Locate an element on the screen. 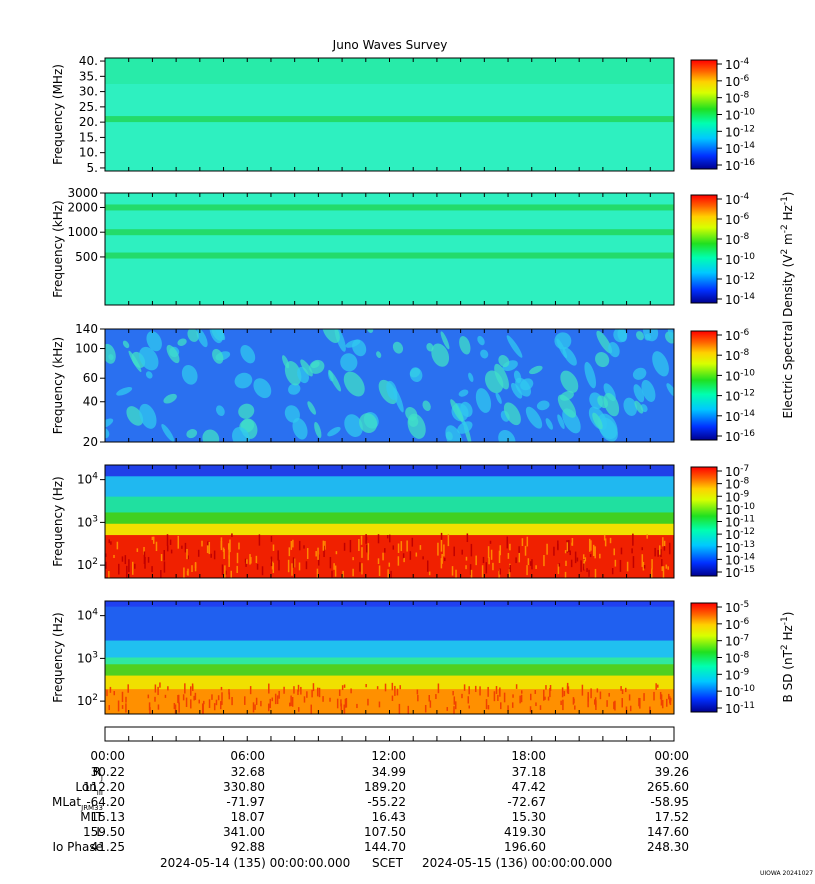 The width and height of the screenshot is (815, 884). y-tick-label: 5. is located at coordinates (92, 168).